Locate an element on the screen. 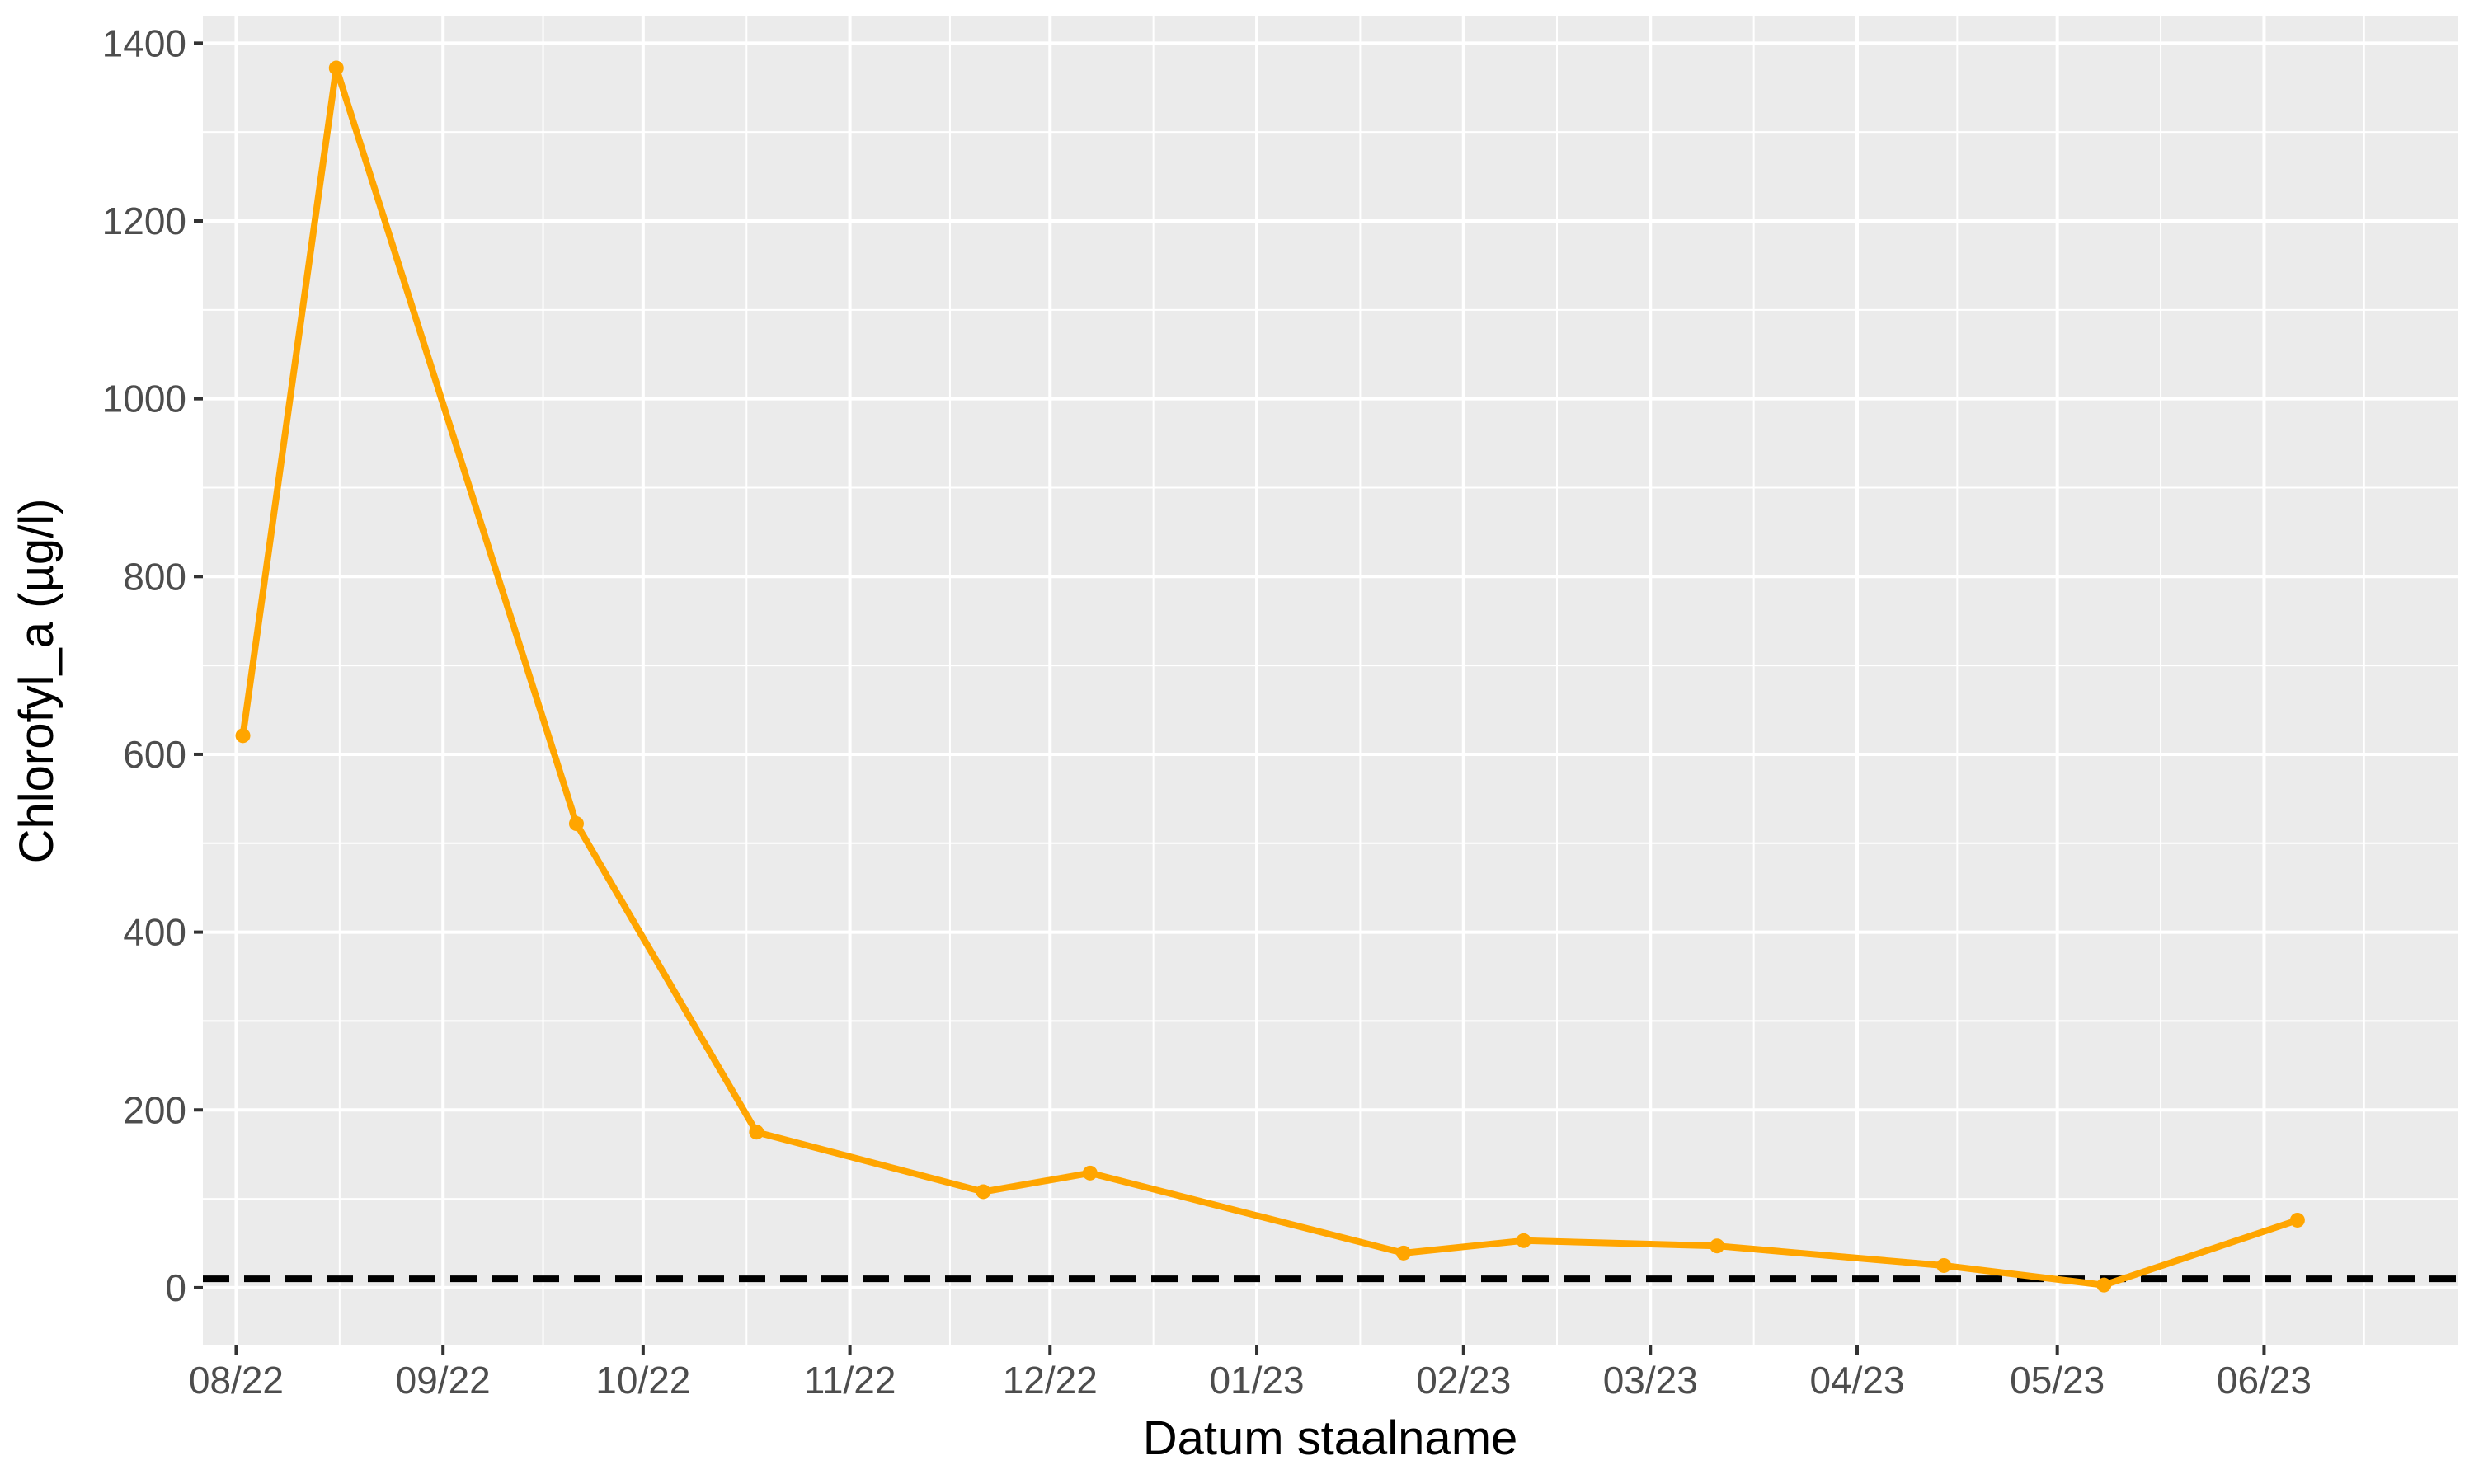 This screenshot has height=1484, width=2474. y-tick-label: 0 is located at coordinates (175, 1287).